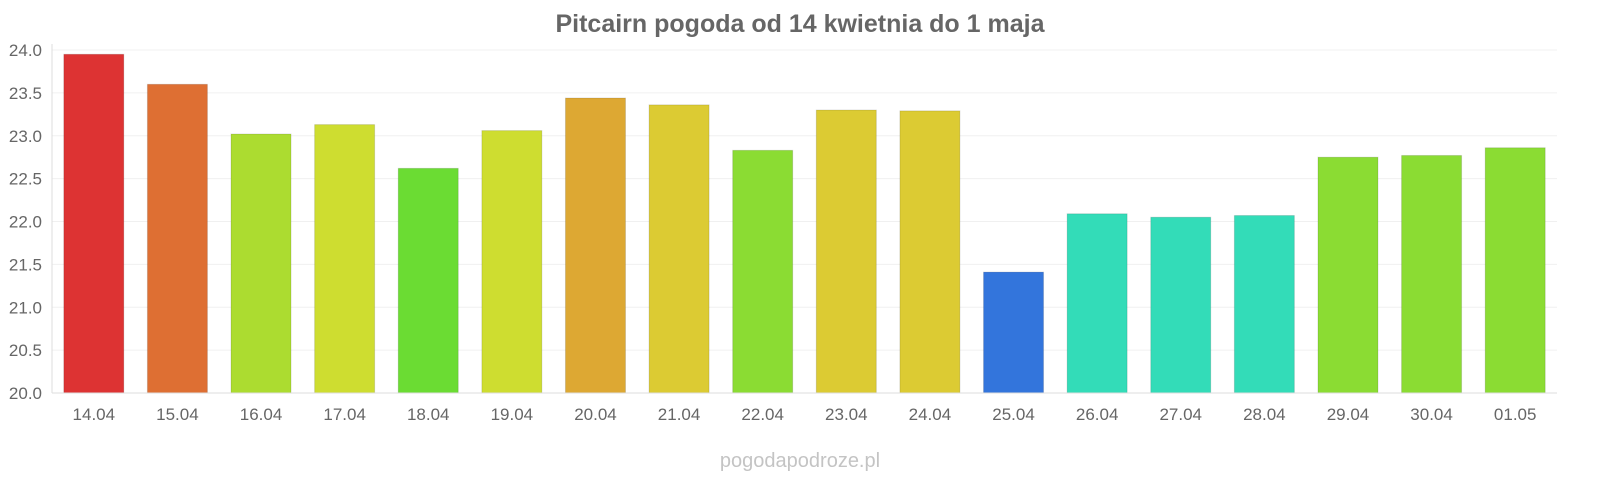 This screenshot has width=1600, height=480. I want to click on x-tick-label: 30.04, so click(1431, 414).